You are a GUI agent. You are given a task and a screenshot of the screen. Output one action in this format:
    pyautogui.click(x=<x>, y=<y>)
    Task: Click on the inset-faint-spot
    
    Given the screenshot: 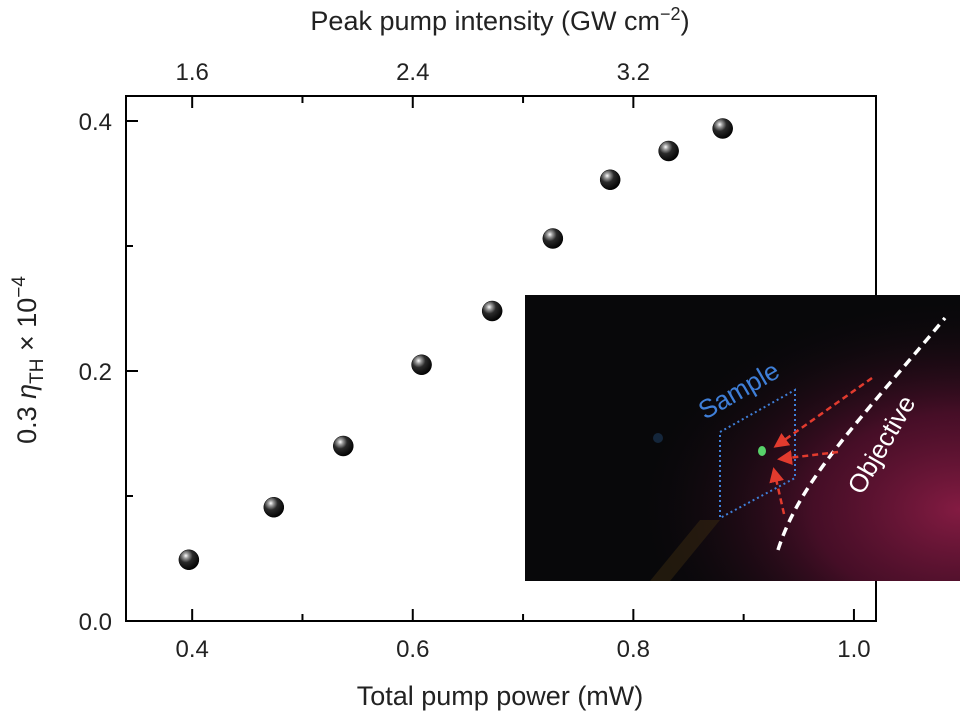 What is the action you would take?
    pyautogui.click(x=658, y=438)
    